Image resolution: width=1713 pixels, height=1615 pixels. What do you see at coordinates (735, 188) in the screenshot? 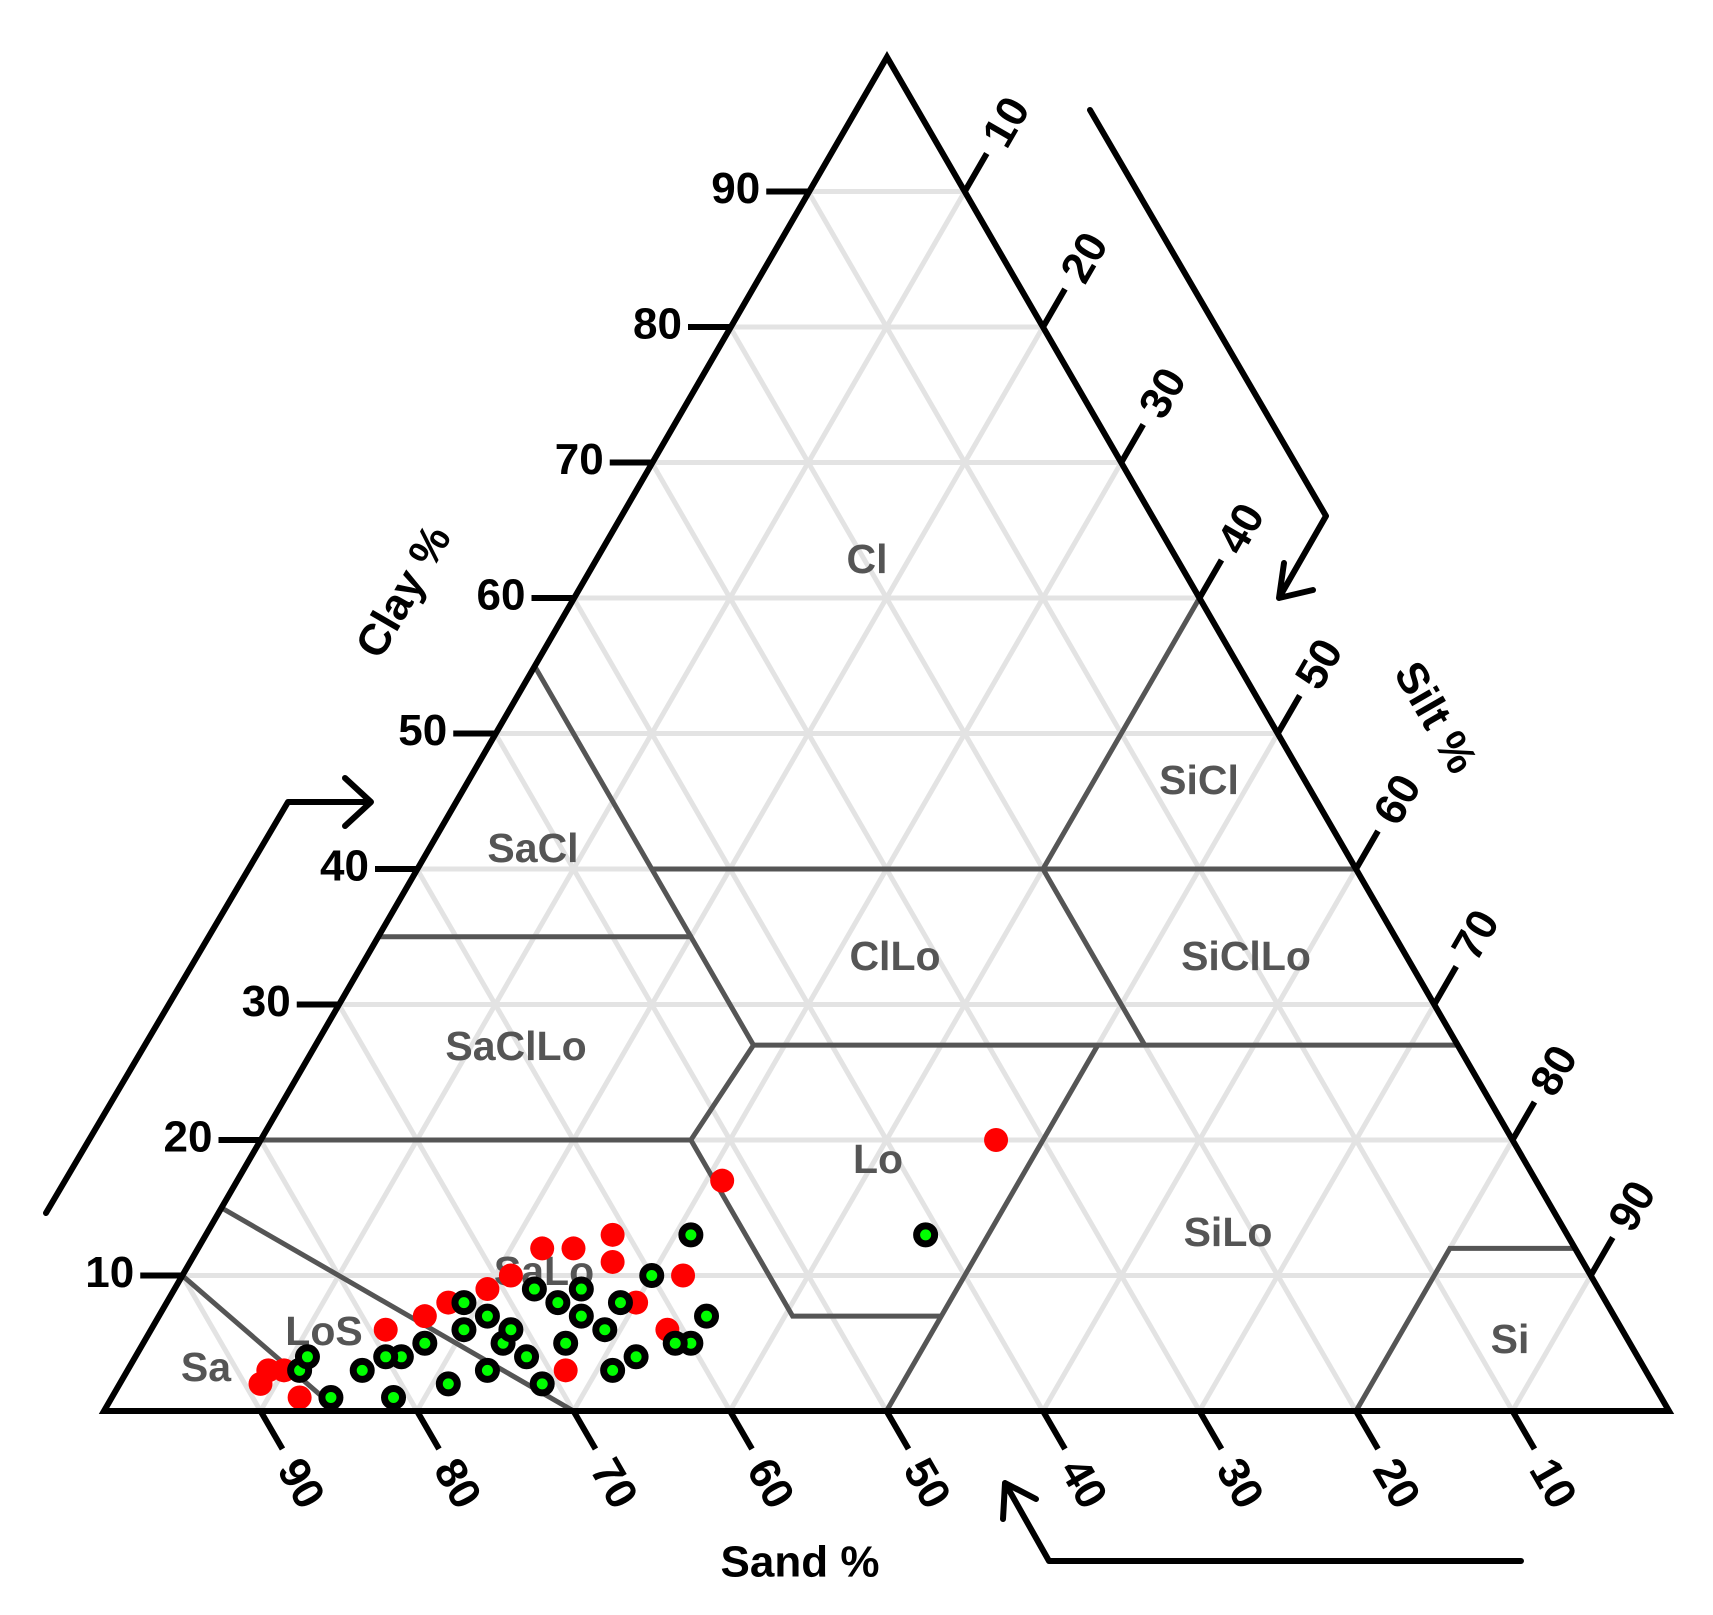
I see `clay-tick-label: 90` at bounding box center [735, 188].